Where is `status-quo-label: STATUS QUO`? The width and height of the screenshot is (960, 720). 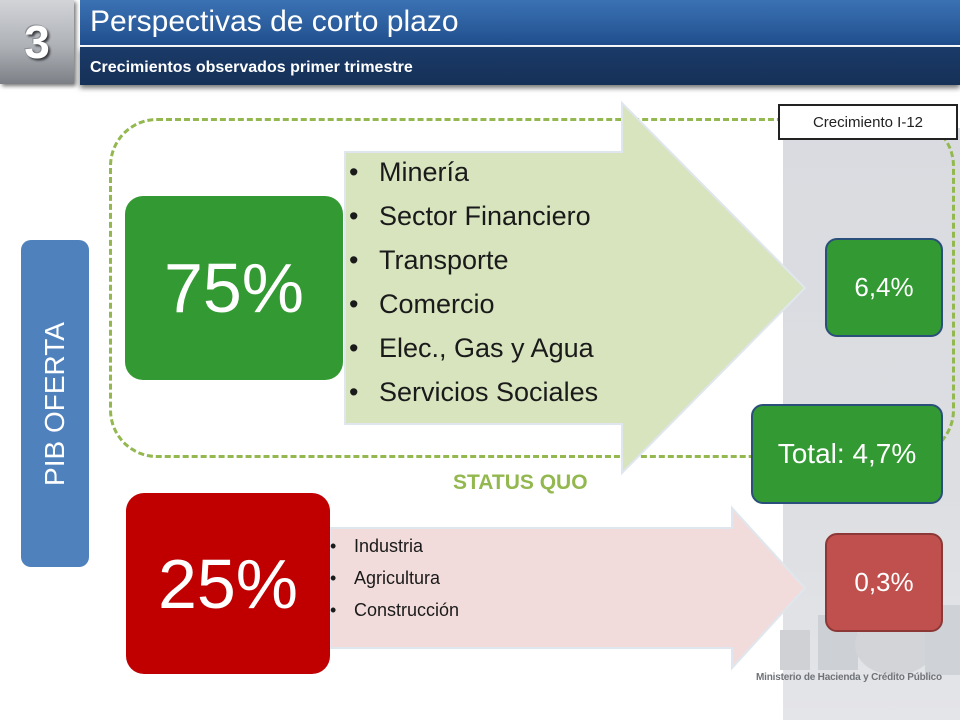
status-quo-label: STATUS QUO is located at coordinates (520, 482).